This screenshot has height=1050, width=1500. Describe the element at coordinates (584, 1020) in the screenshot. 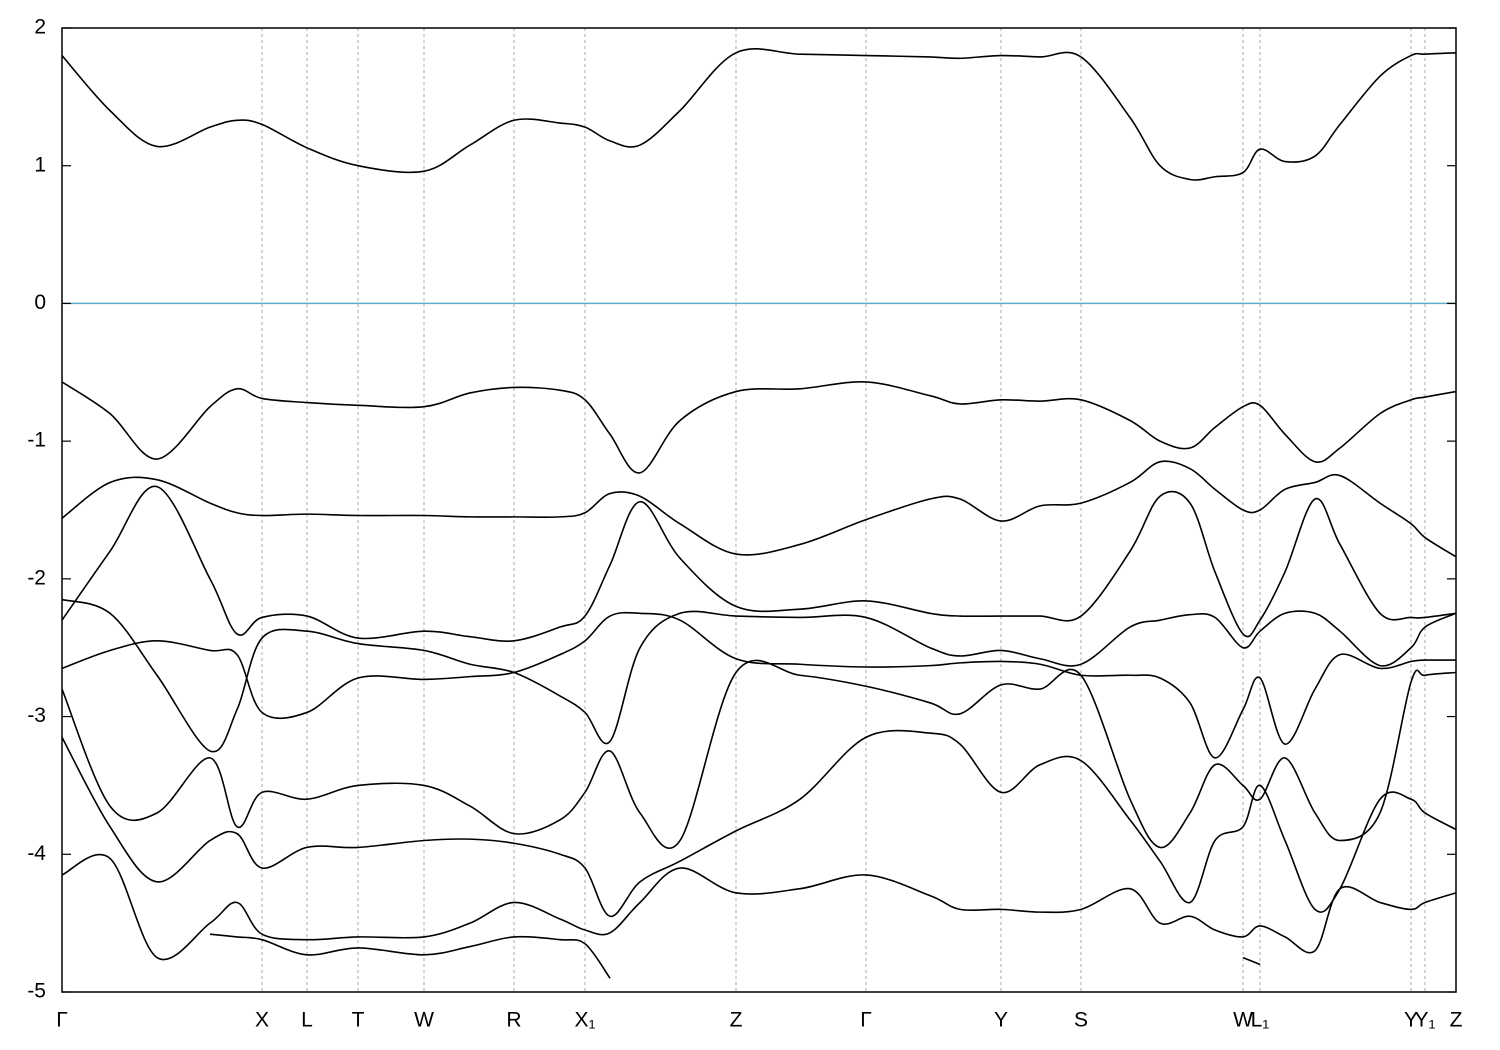

I see `x-tick-label: X₁` at that location.